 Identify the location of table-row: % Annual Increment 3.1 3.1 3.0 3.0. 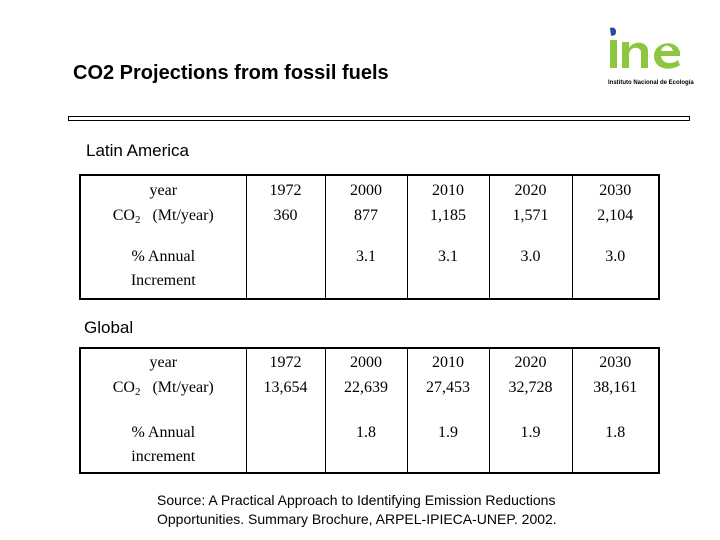
(369, 272).